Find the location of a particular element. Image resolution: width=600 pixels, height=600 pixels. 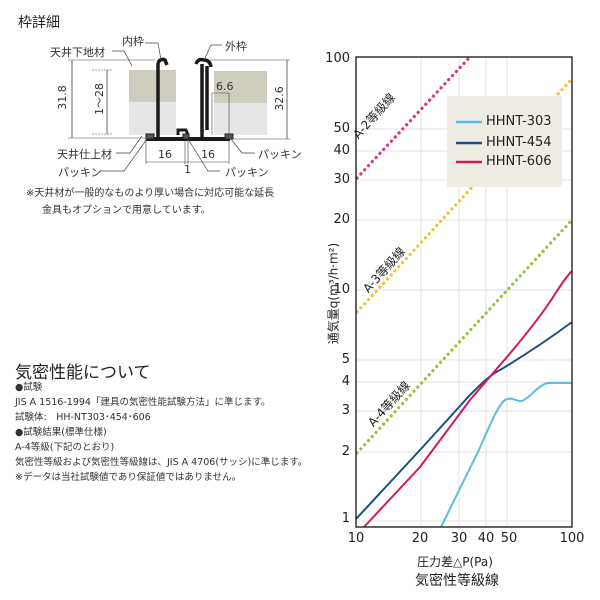

ceiling-finish-label: 天井仕上材 is located at coordinates (84, 154).